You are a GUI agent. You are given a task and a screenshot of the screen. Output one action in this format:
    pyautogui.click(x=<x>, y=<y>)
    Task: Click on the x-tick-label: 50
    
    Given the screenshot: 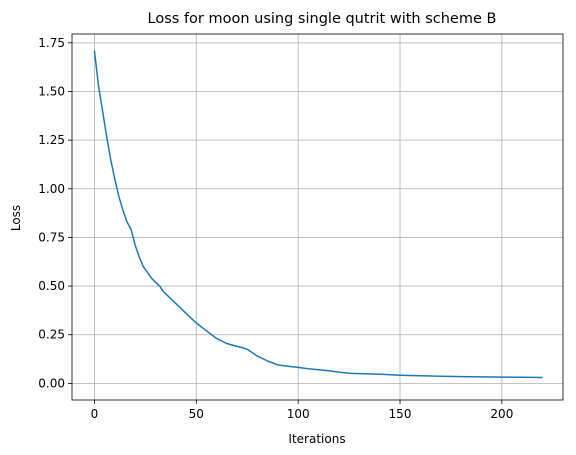 What is the action you would take?
    pyautogui.click(x=196, y=414)
    